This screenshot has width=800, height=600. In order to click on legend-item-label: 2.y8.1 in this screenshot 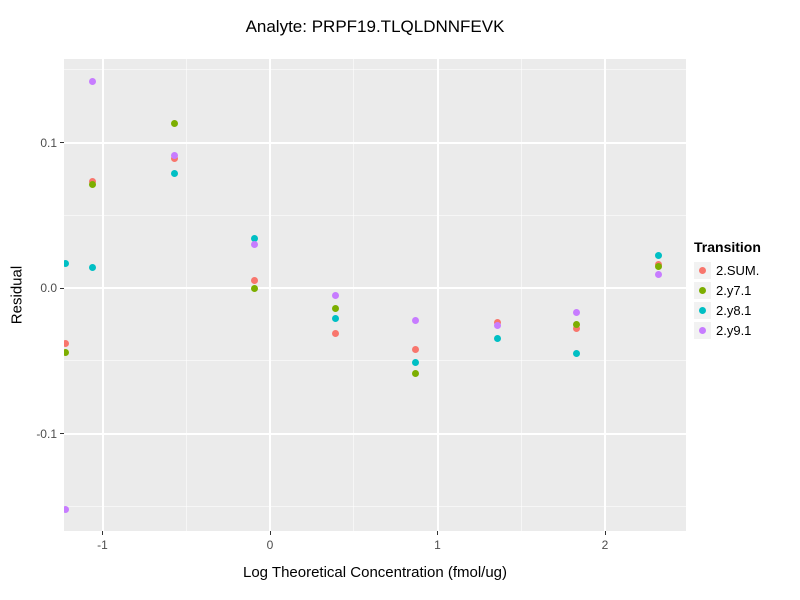, I will do `click(734, 310)`.